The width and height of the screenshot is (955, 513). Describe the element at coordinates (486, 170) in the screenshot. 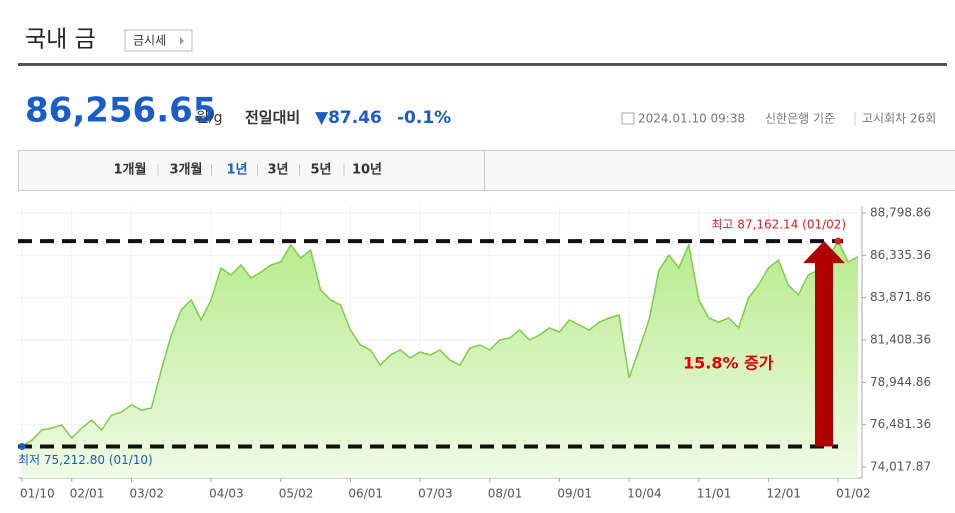

I see `tab-bar` at that location.